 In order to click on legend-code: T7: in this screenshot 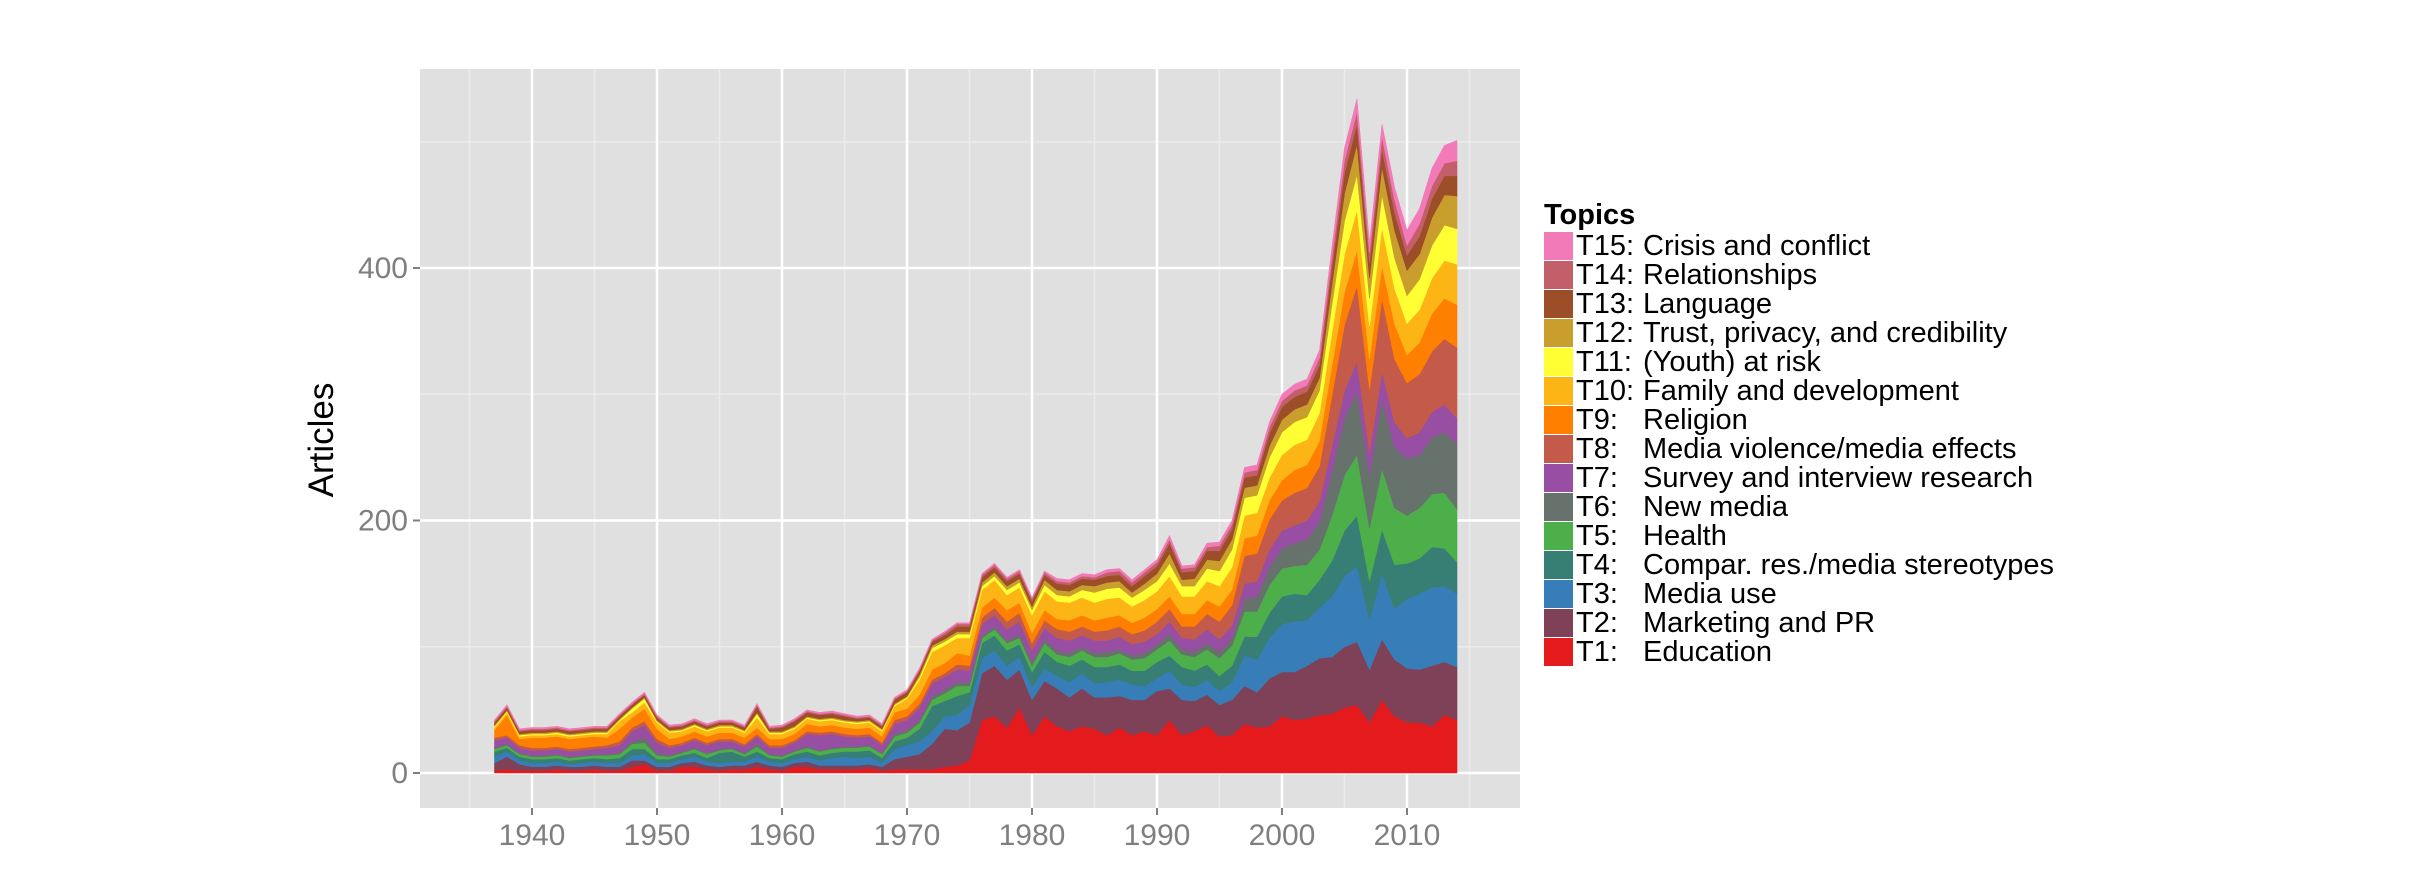, I will do `click(1597, 478)`.